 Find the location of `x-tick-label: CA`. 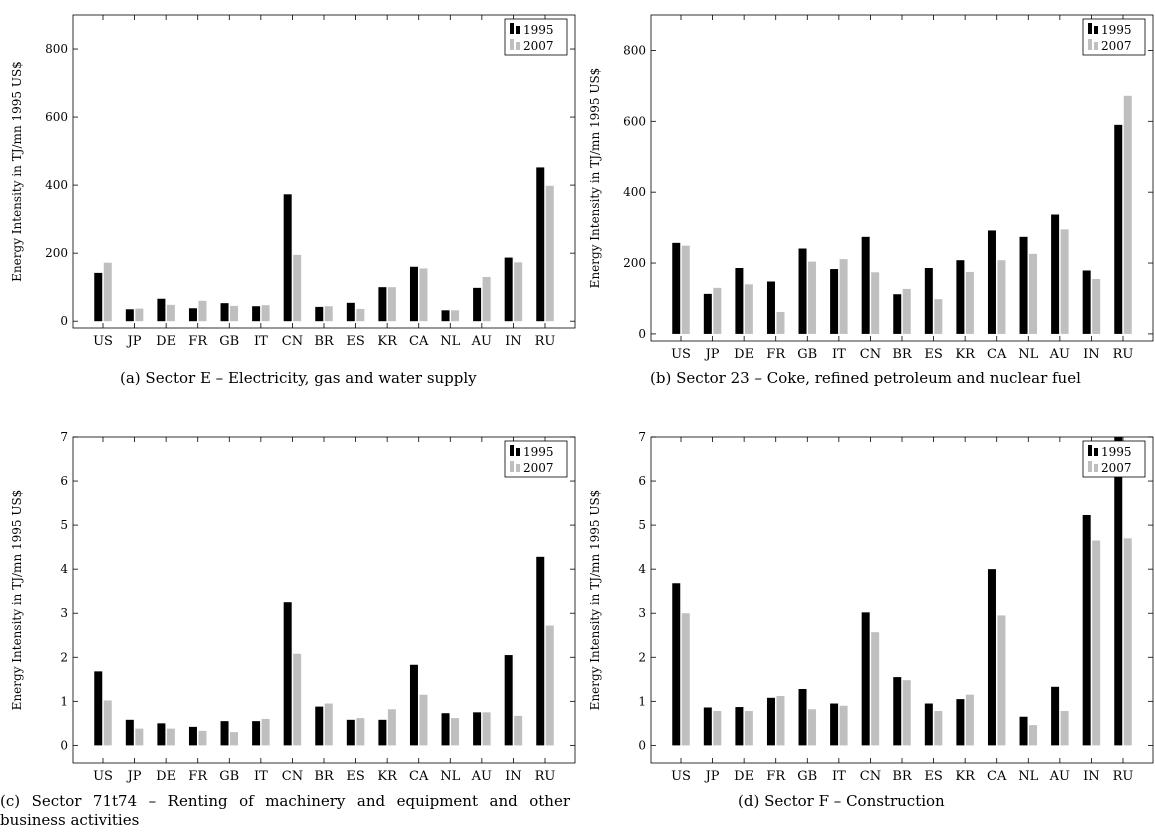

x-tick-label: CA is located at coordinates (997, 354).